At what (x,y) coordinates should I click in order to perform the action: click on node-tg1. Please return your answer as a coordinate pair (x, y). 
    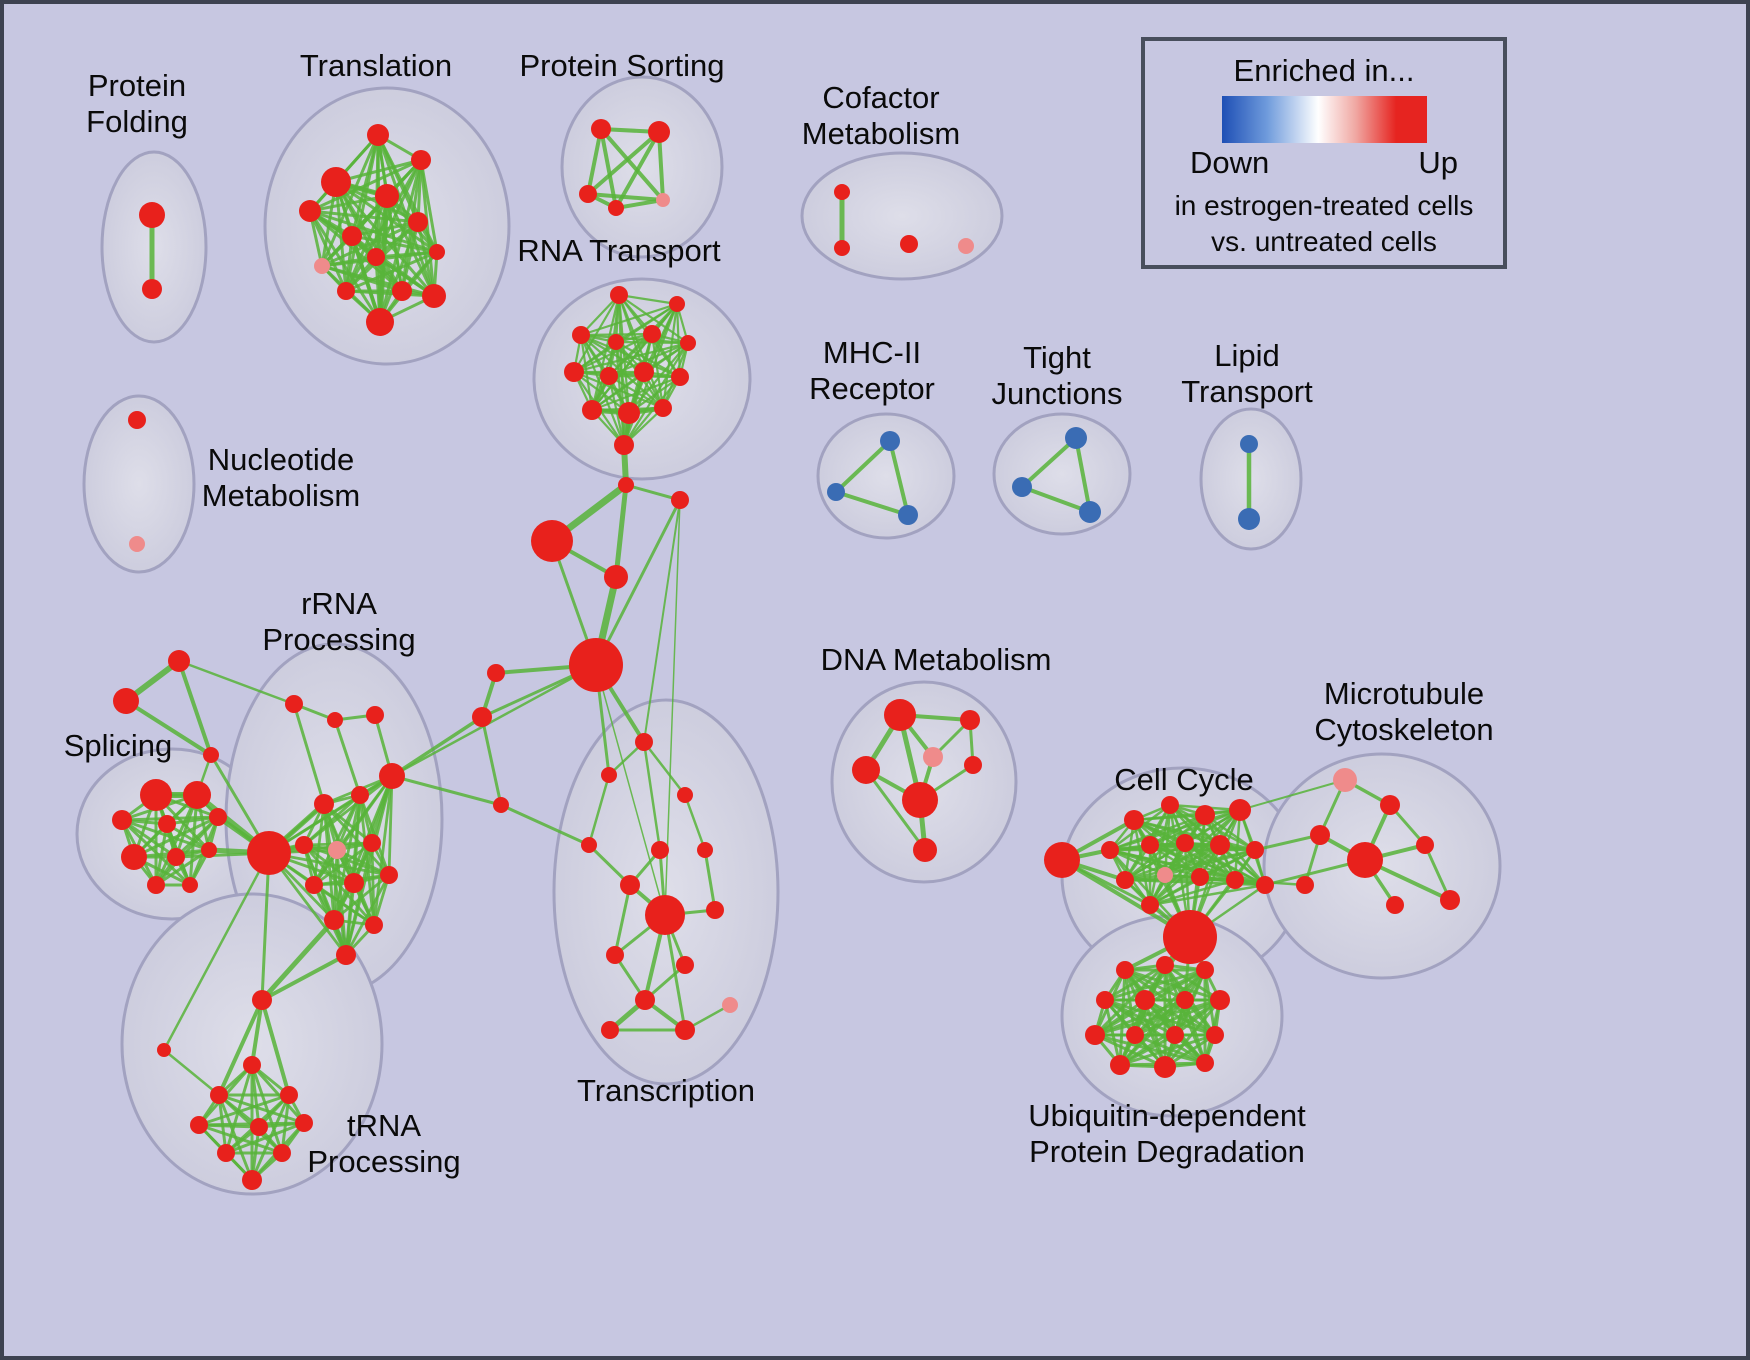
    Looking at the image, I should click on (179, 661).